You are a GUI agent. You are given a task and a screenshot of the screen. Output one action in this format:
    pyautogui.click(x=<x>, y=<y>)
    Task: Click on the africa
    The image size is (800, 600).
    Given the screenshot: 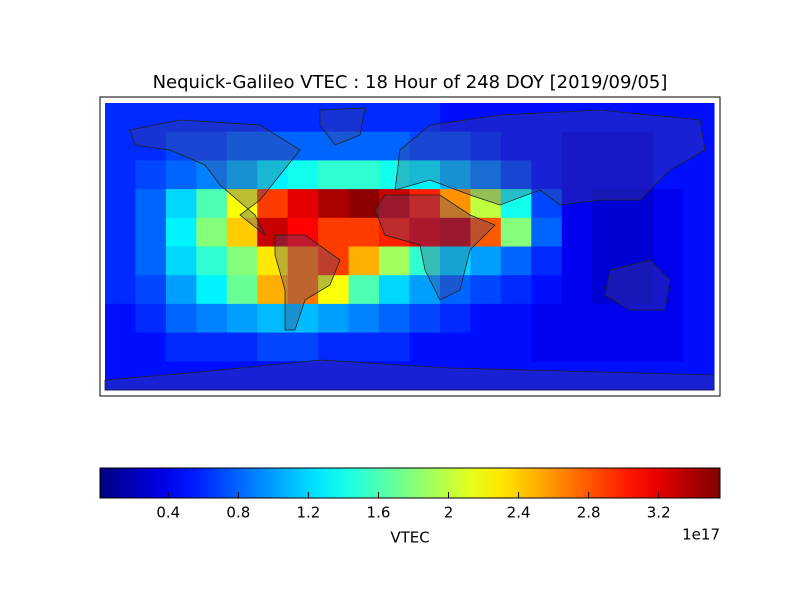 What is the action you would take?
    pyautogui.click(x=435, y=247)
    